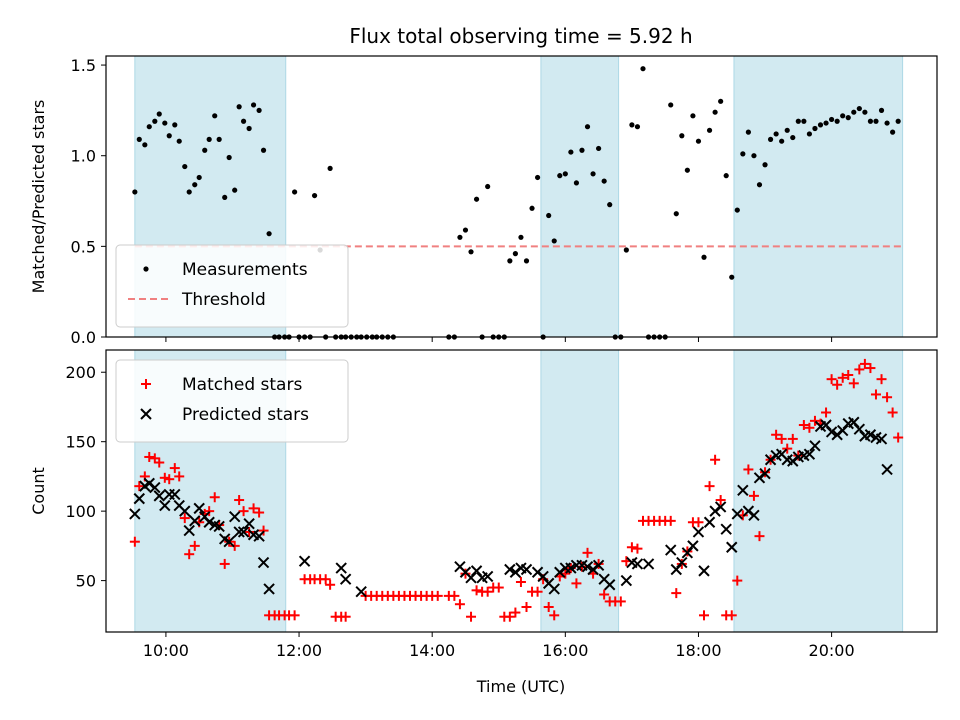 The image size is (960, 720). Describe the element at coordinates (299, 650) in the screenshot. I see `x-tick-label: 12:00` at that location.